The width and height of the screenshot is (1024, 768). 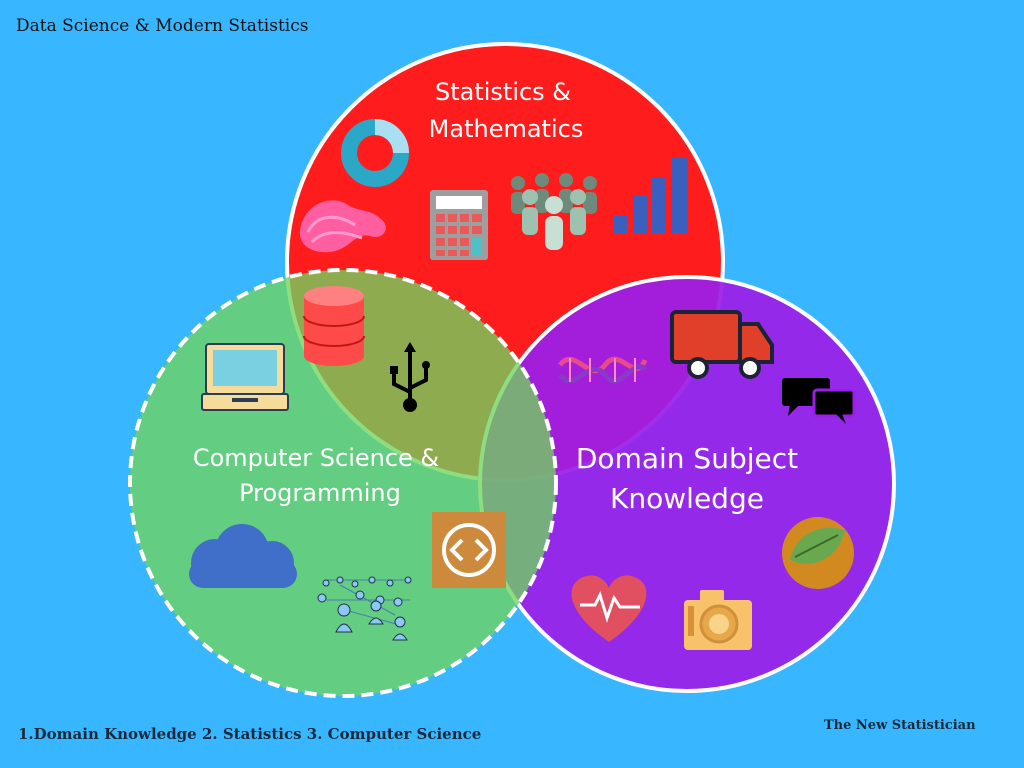 I want to click on camera-icon, so click(x=718, y=620).